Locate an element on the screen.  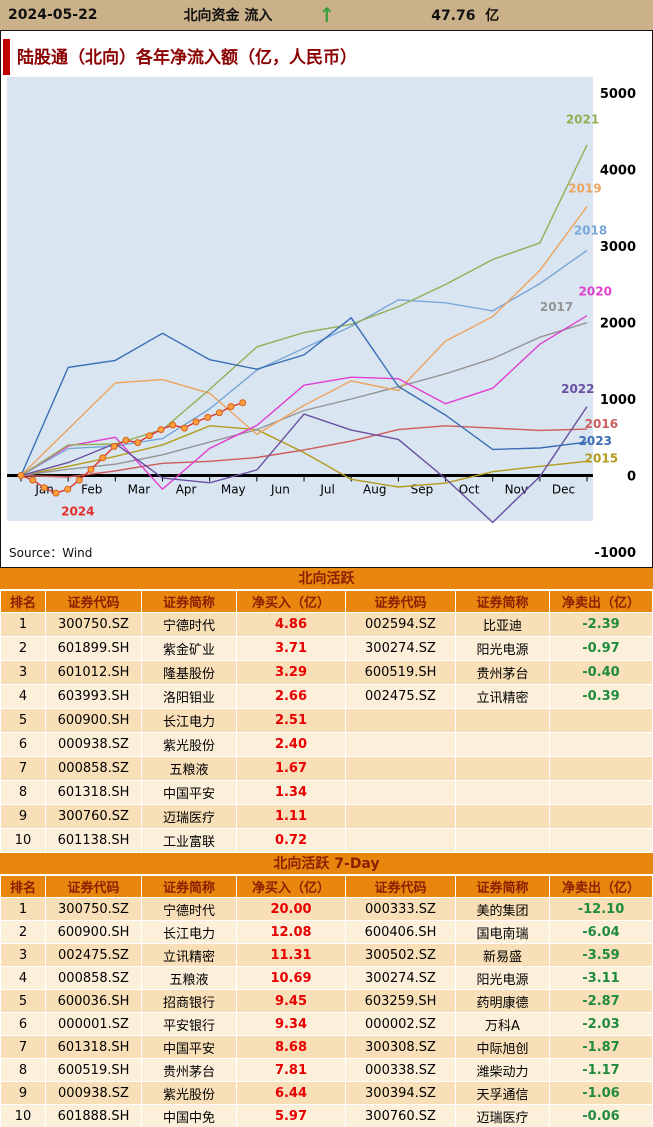
table-row: 9 000938.SZ 紫光股份 6.44 300394.SZ 天孚通信 -1.06 is located at coordinates (326, 1093).